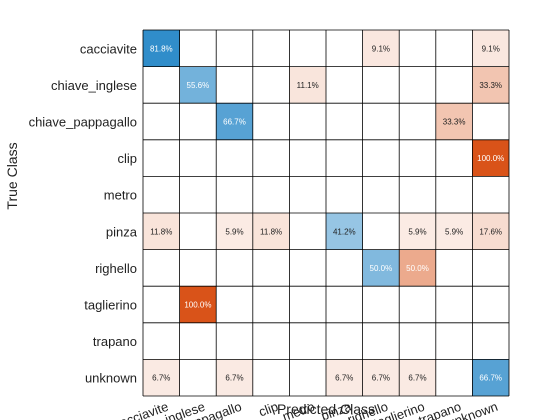  What do you see at coordinates (198, 85) in the screenshot?
I see `matrix-cell-chiave_inglese-chiave_inglese` at bounding box center [198, 85].